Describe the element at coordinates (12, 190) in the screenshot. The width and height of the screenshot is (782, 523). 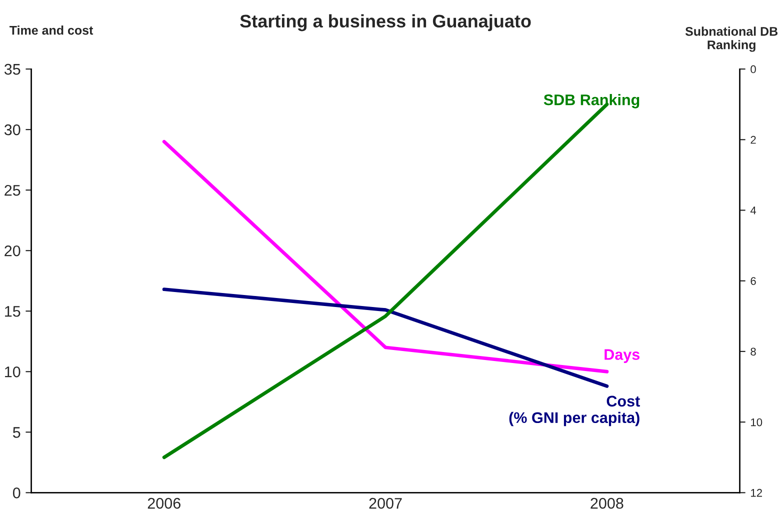
I see `y-tick-label: 25` at that location.